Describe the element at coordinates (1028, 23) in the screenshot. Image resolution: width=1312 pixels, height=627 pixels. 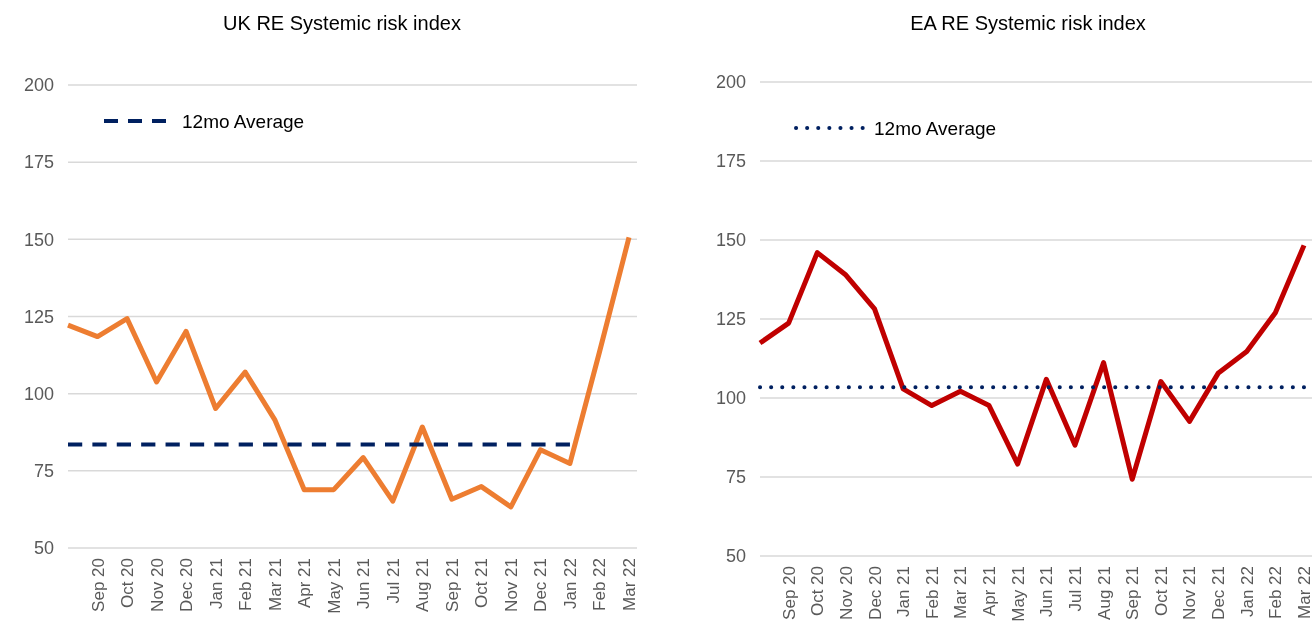
I see `chart-title: EA RE Systemic risk index` at that location.